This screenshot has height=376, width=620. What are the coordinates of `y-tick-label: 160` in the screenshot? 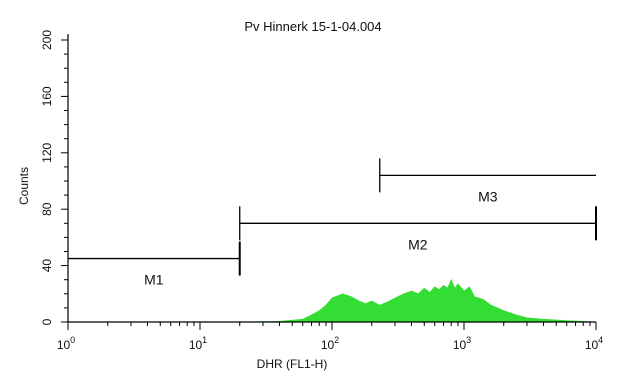 It's located at (47, 96).